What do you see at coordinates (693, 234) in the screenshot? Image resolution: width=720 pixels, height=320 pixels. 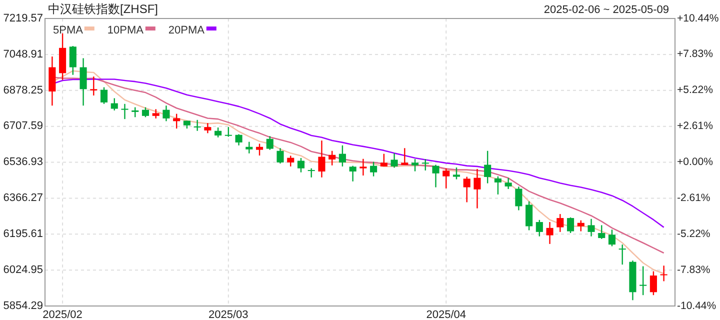 I see `y2-tick-label: -5.22%` at bounding box center [693, 234].